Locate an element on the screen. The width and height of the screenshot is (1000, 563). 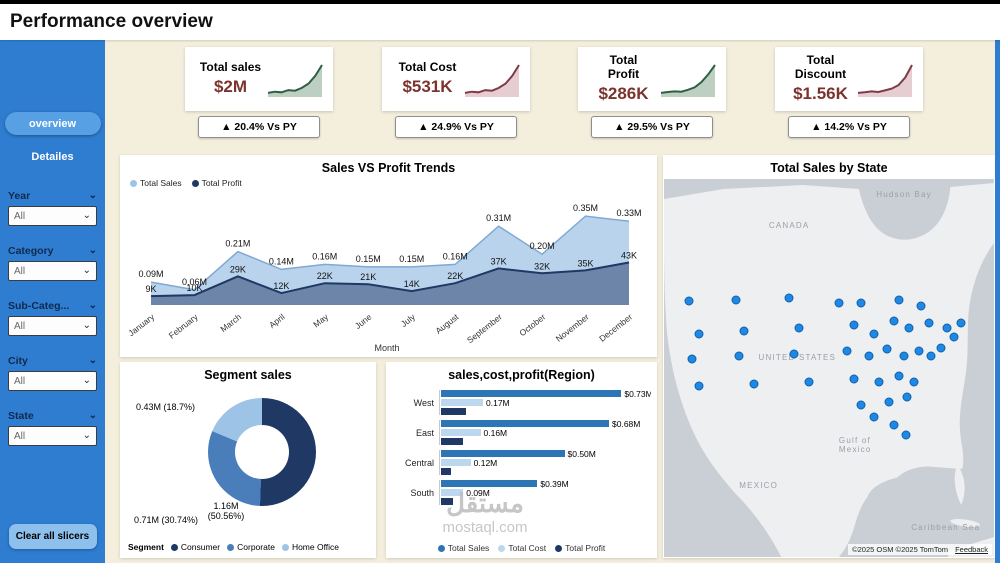
slice-label-consumer: 1.16M (50.56%) is located at coordinates (226, 511).